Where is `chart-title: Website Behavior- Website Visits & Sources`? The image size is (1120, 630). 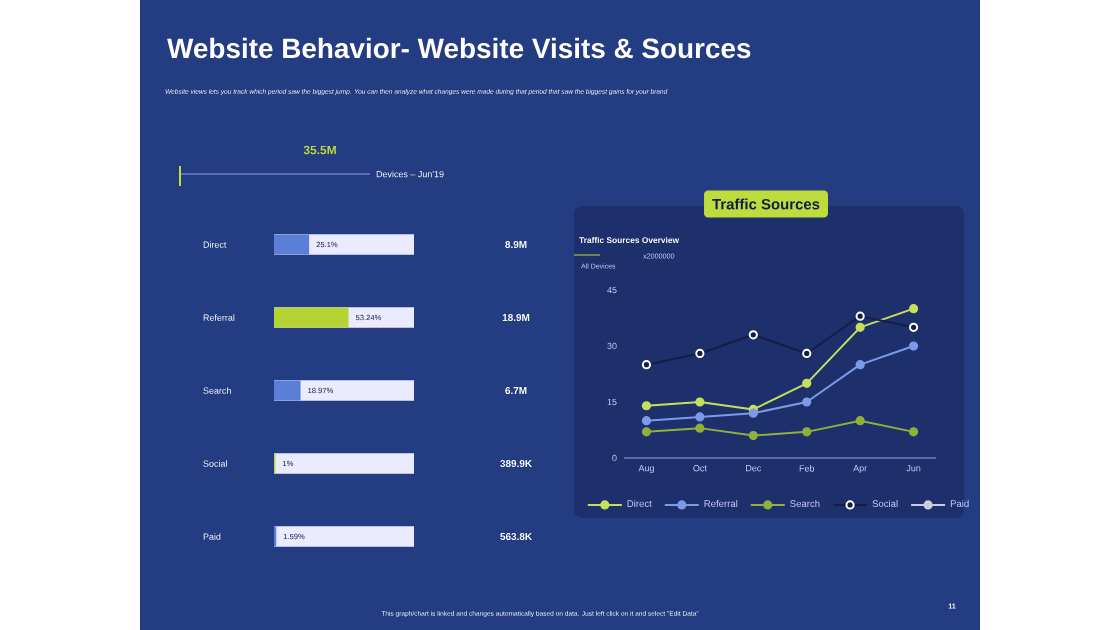
chart-title: Website Behavior- Website Visits & Sources is located at coordinates (459, 48).